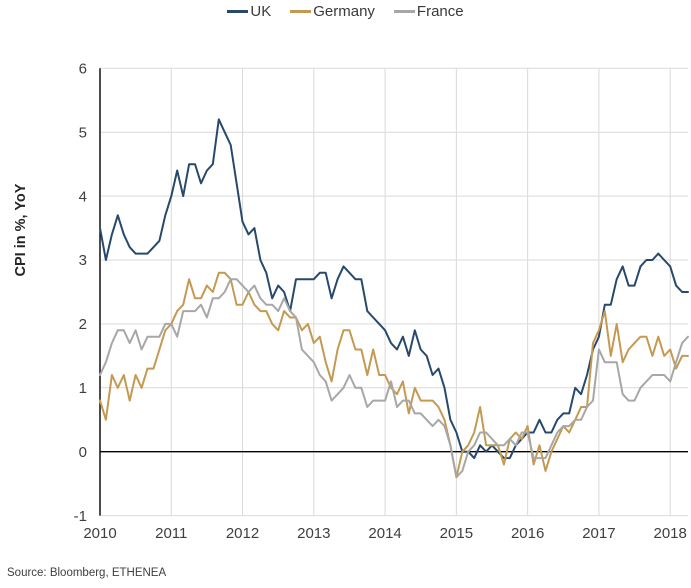 This screenshot has height=588, width=691. Describe the element at coordinates (527, 533) in the screenshot. I see `x-tick-label-2016: 2016` at that location.